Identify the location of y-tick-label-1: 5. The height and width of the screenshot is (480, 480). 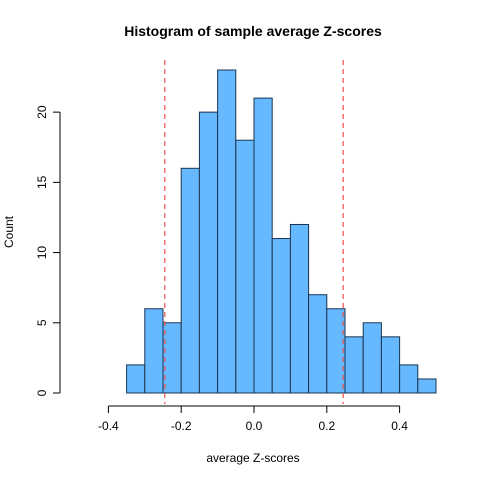
(42, 322).